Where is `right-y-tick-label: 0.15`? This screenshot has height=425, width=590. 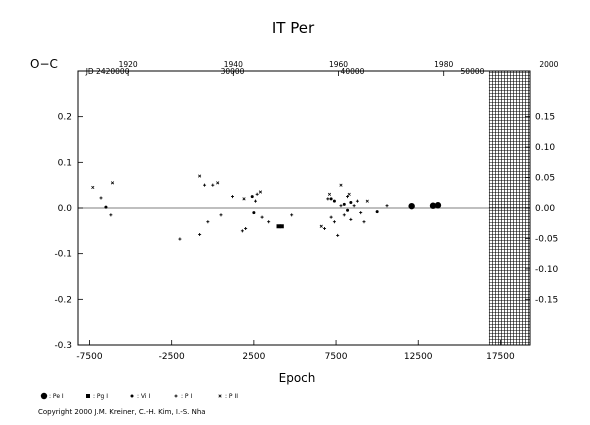 right-y-tick-label: 0.15 is located at coordinates (545, 118).